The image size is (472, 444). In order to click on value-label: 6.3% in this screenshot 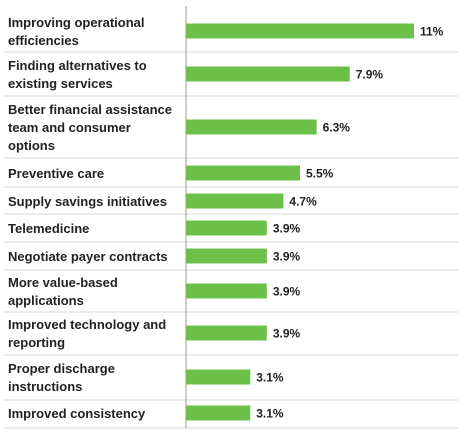, I will do `click(337, 128)`.